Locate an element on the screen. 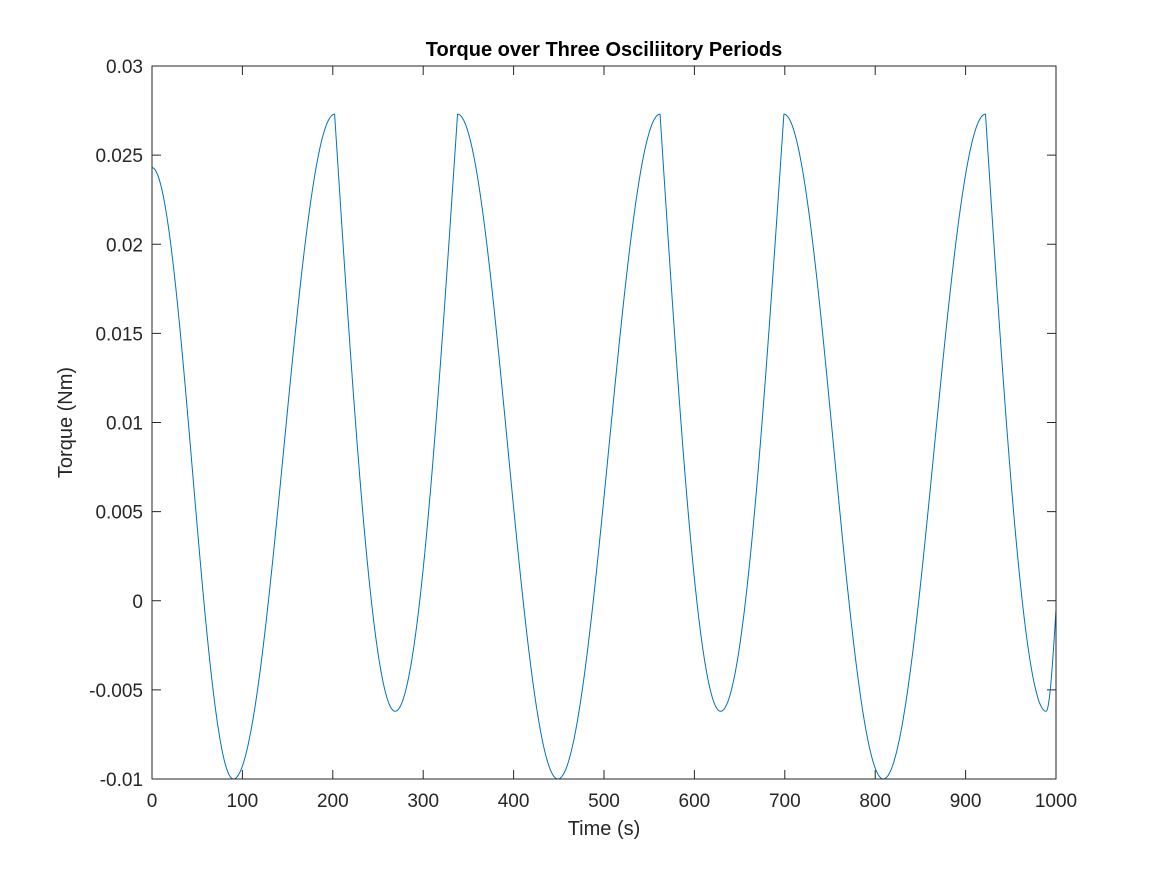 The image size is (1167, 880). x-tick-label: 200 is located at coordinates (333, 801).